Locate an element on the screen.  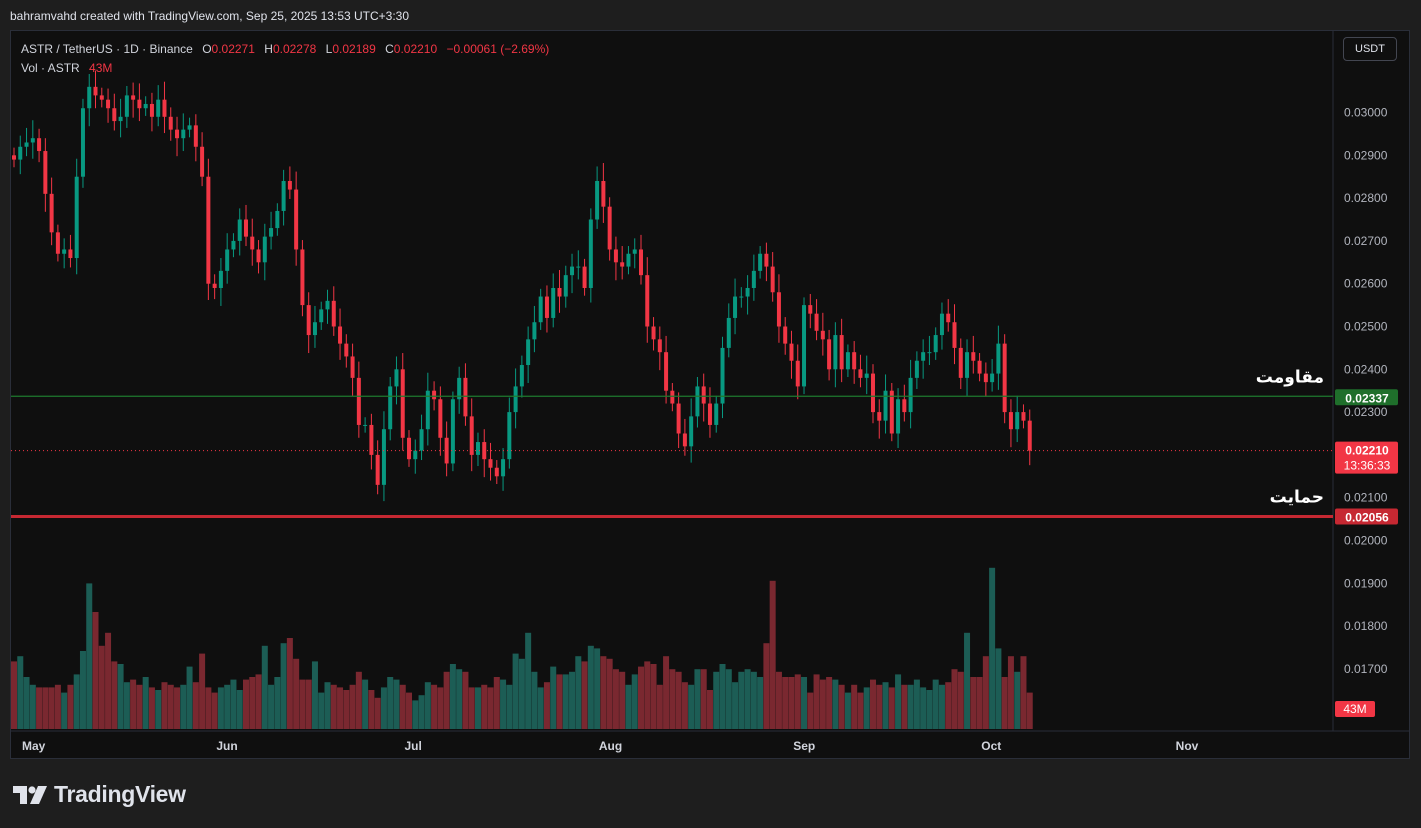
current-price-tag-bg is located at coordinates (1366, 457).